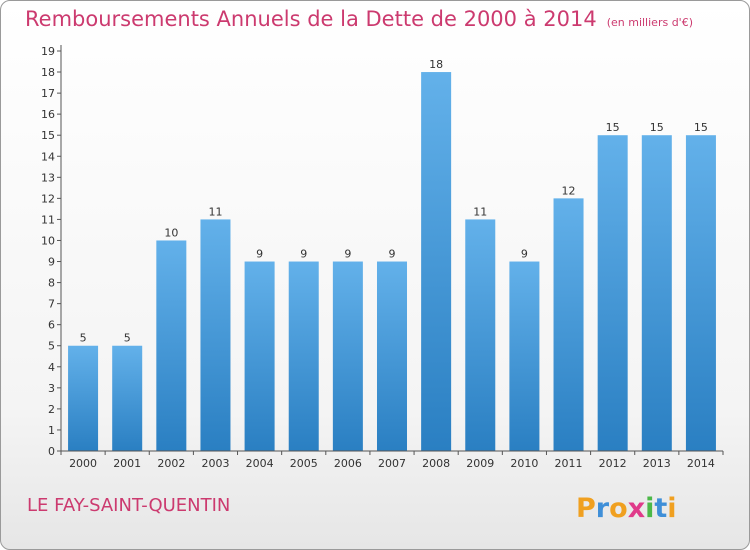  I want to click on bar-2014, so click(700, 293).